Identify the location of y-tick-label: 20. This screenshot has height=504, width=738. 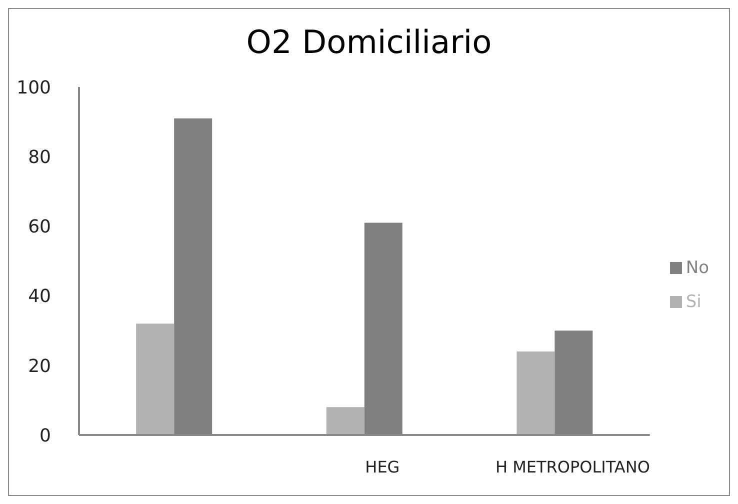
(39, 366).